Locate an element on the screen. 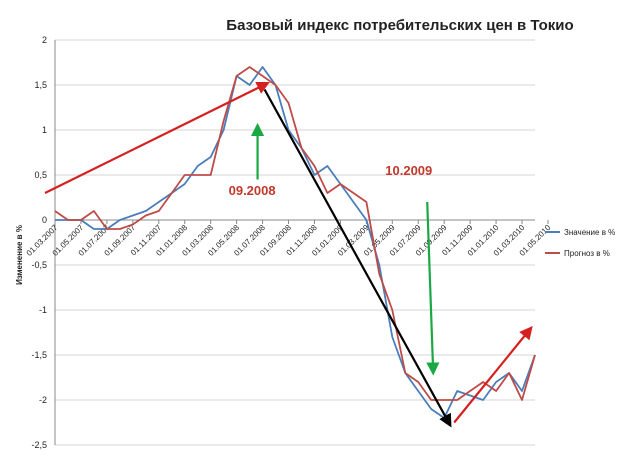 The image size is (640, 456). legend-label-2: Прогноз в % is located at coordinates (587, 253).